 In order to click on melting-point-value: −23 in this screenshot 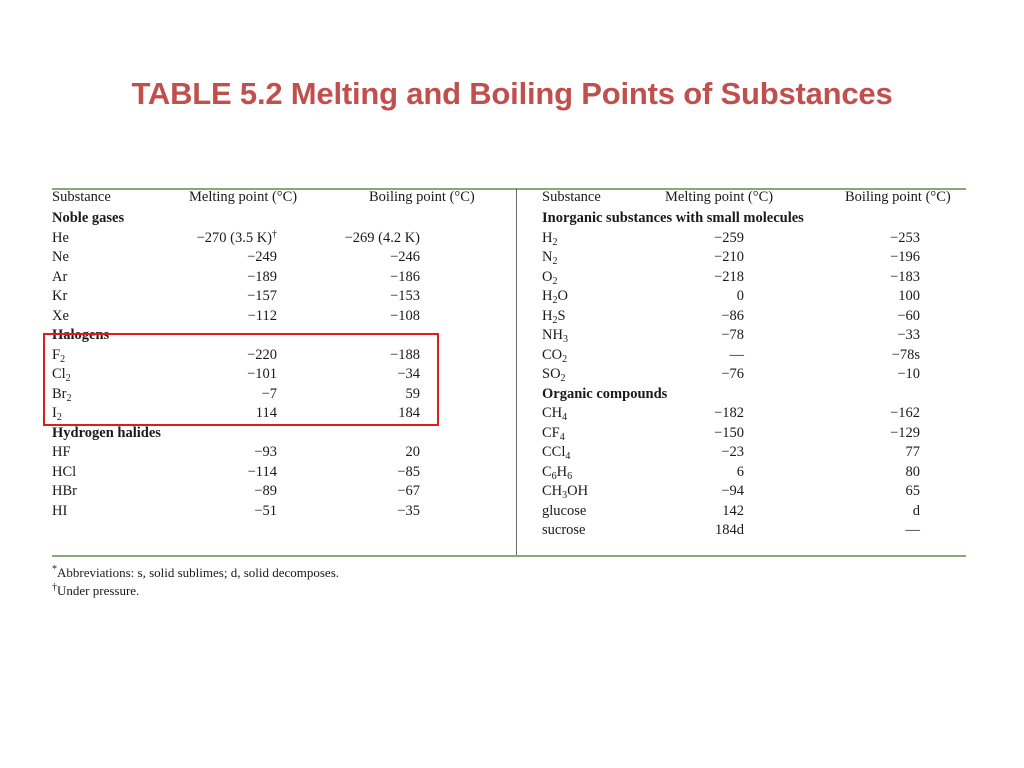, I will do `click(732, 453)`.